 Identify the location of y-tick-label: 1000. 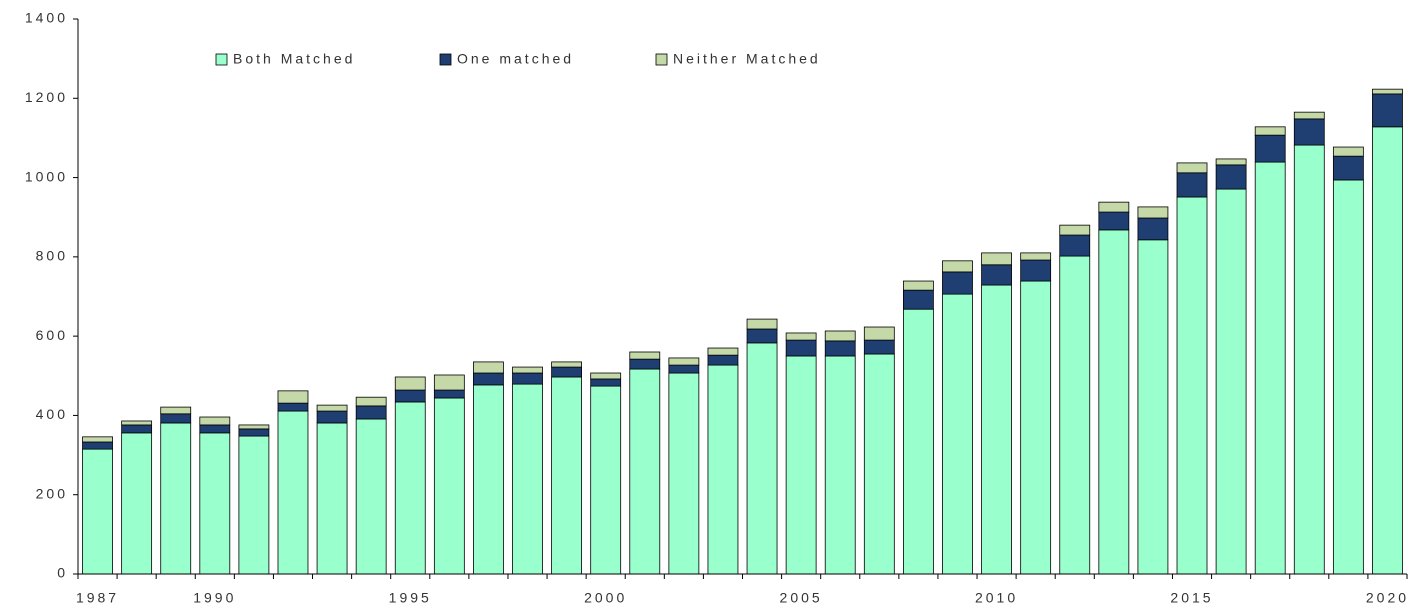
(46, 176).